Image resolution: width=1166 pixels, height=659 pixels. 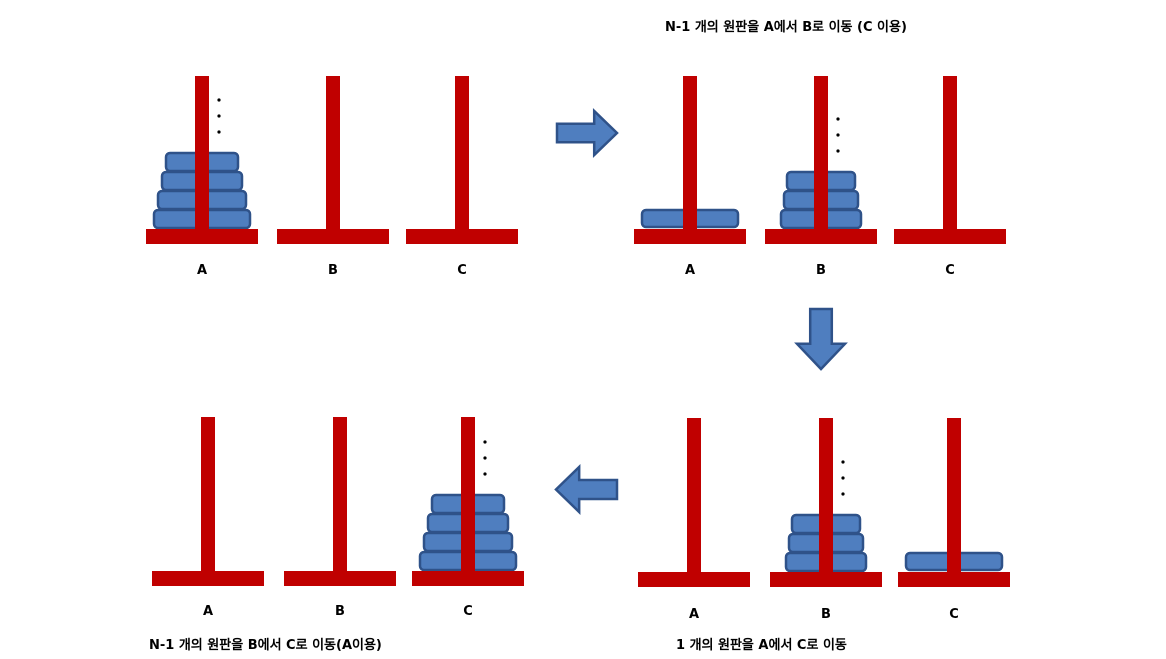 What do you see at coordinates (761, 645) in the screenshot?
I see `caption-bottom-right: 1 개의 원판을 A에서 C로 이동` at bounding box center [761, 645].